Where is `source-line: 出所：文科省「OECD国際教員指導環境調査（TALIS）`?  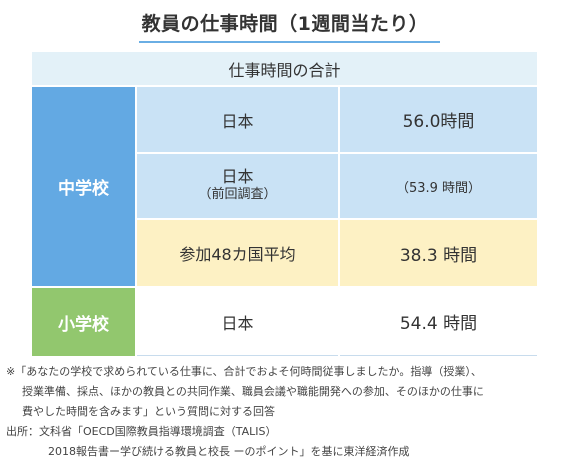 source-line: 出所：文科省「OECD国際教員指導環境調査（TALIS） is located at coordinates (141, 431).